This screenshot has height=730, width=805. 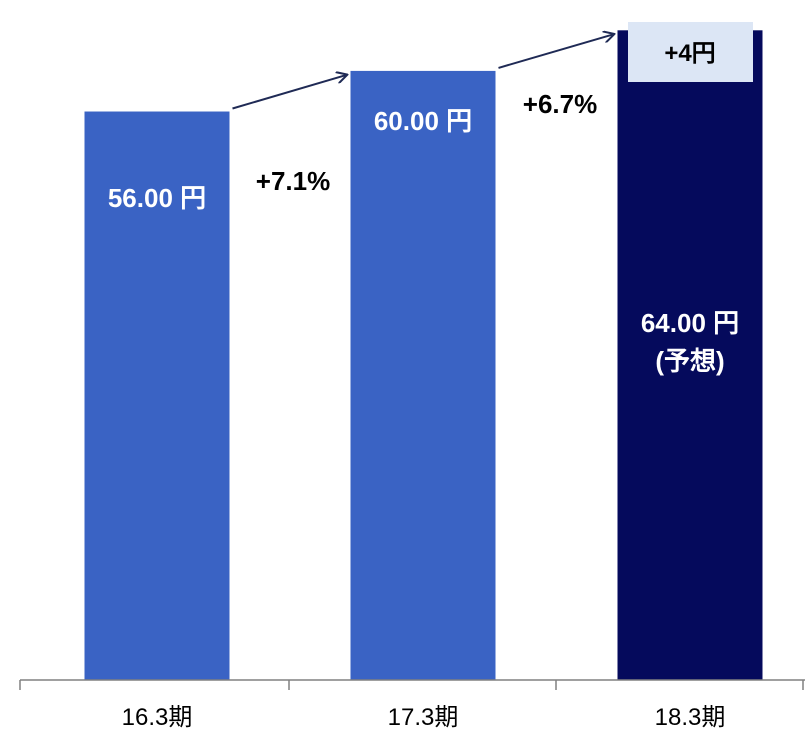 What do you see at coordinates (690, 323) in the screenshot?
I see `bar-value-label-18-3: 64.00 円` at bounding box center [690, 323].